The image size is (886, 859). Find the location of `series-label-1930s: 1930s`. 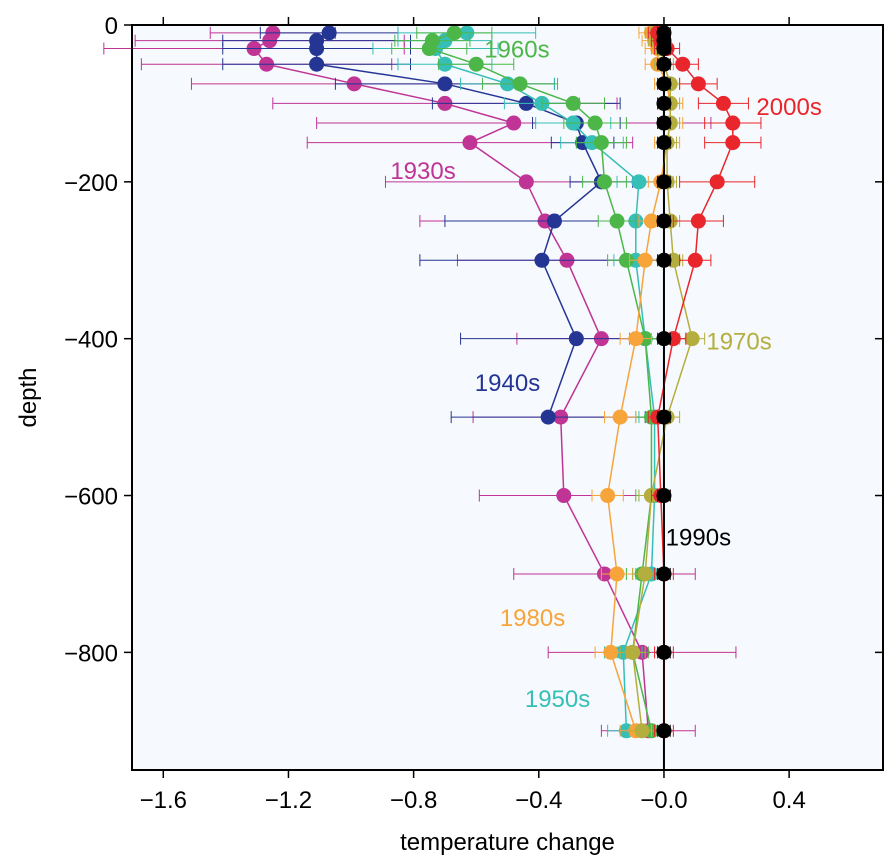

series-label-1930s: 1930s is located at coordinates (422, 171).